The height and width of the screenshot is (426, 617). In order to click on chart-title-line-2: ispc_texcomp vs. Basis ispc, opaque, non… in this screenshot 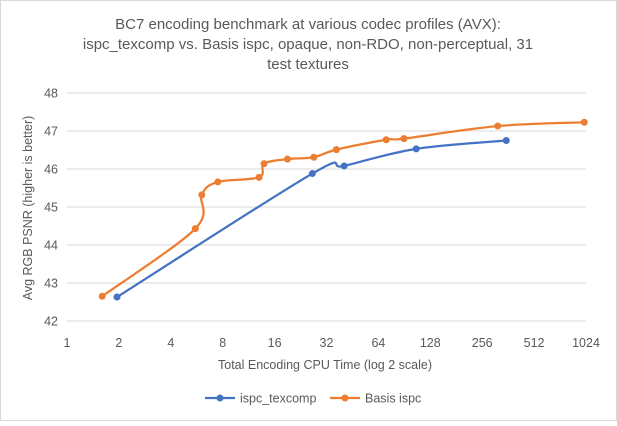, I will do `click(308, 44)`.